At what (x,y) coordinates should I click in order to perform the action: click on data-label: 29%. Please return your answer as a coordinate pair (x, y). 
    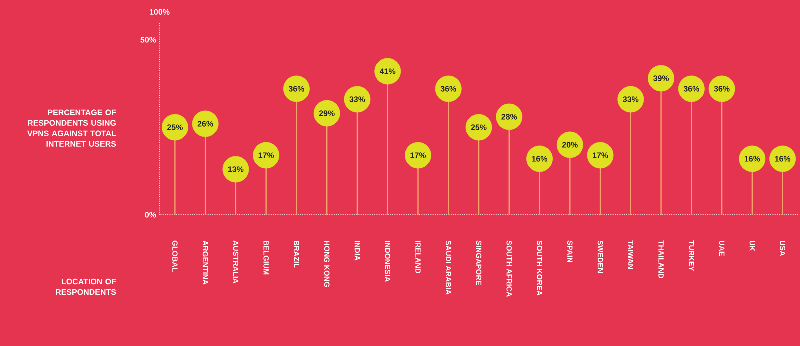
    Looking at the image, I should click on (327, 113).